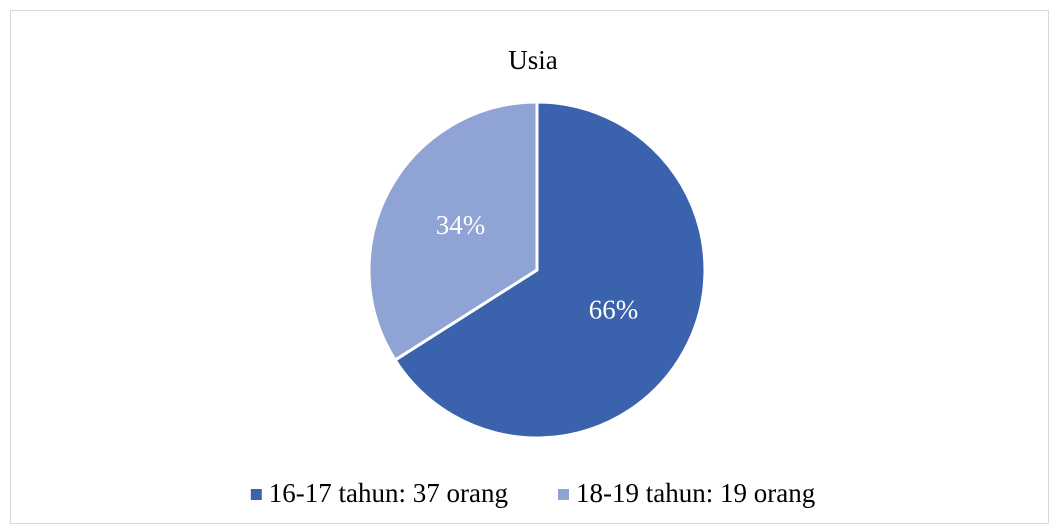 The height and width of the screenshot is (529, 1056). Describe the element at coordinates (461, 225) in the screenshot. I see `data-label: 34%` at that location.